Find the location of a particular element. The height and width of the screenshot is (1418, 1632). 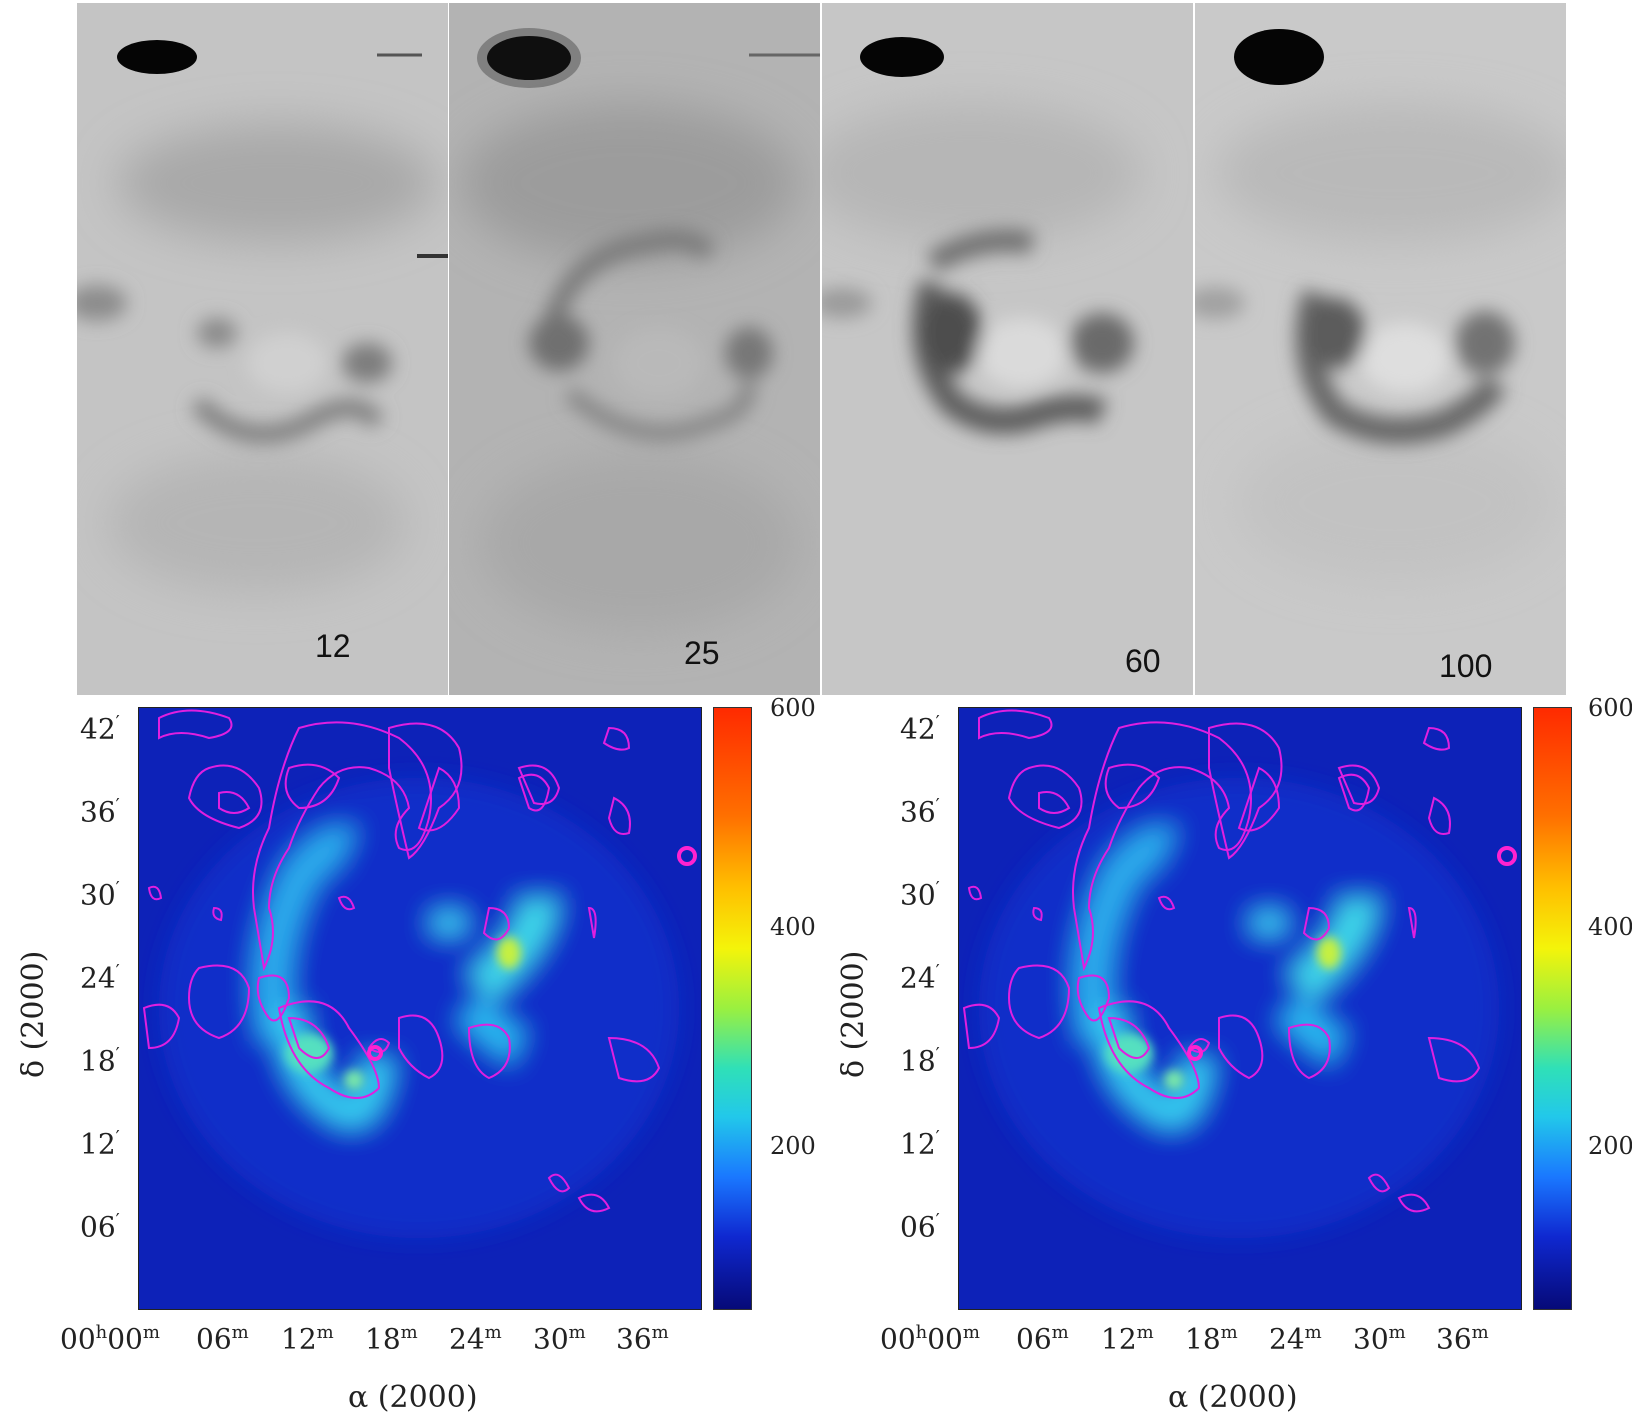

band-panel-100: 100 is located at coordinates (1380, 349).